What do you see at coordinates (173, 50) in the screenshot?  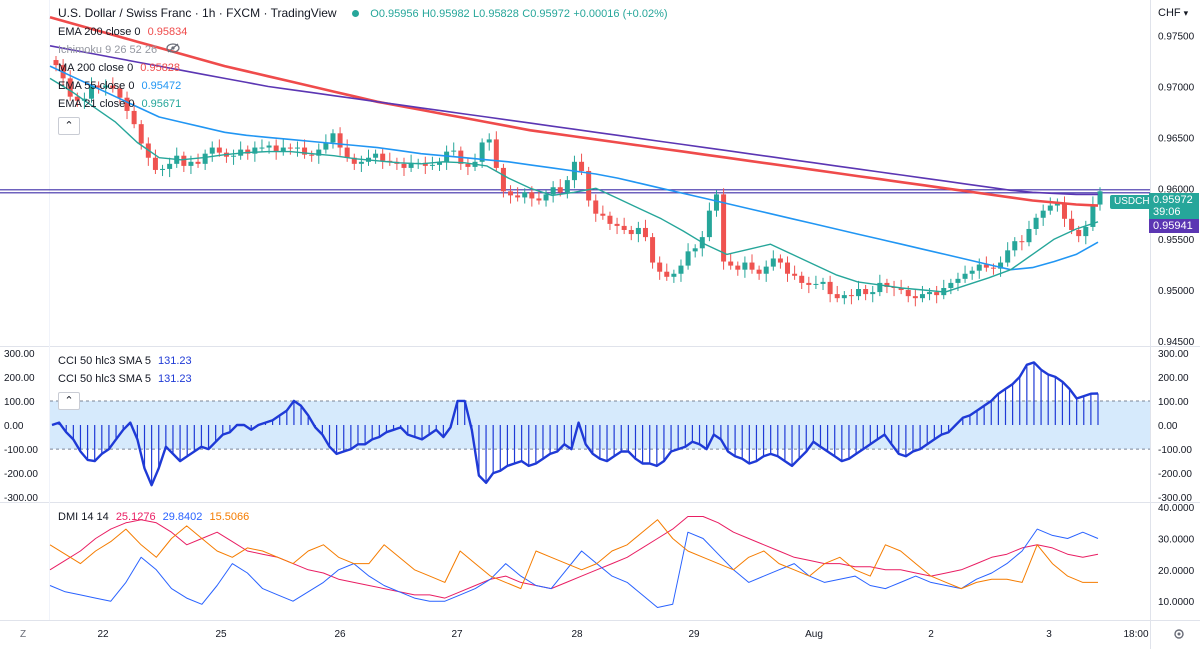 I see `eye-crossed-icon` at bounding box center [173, 50].